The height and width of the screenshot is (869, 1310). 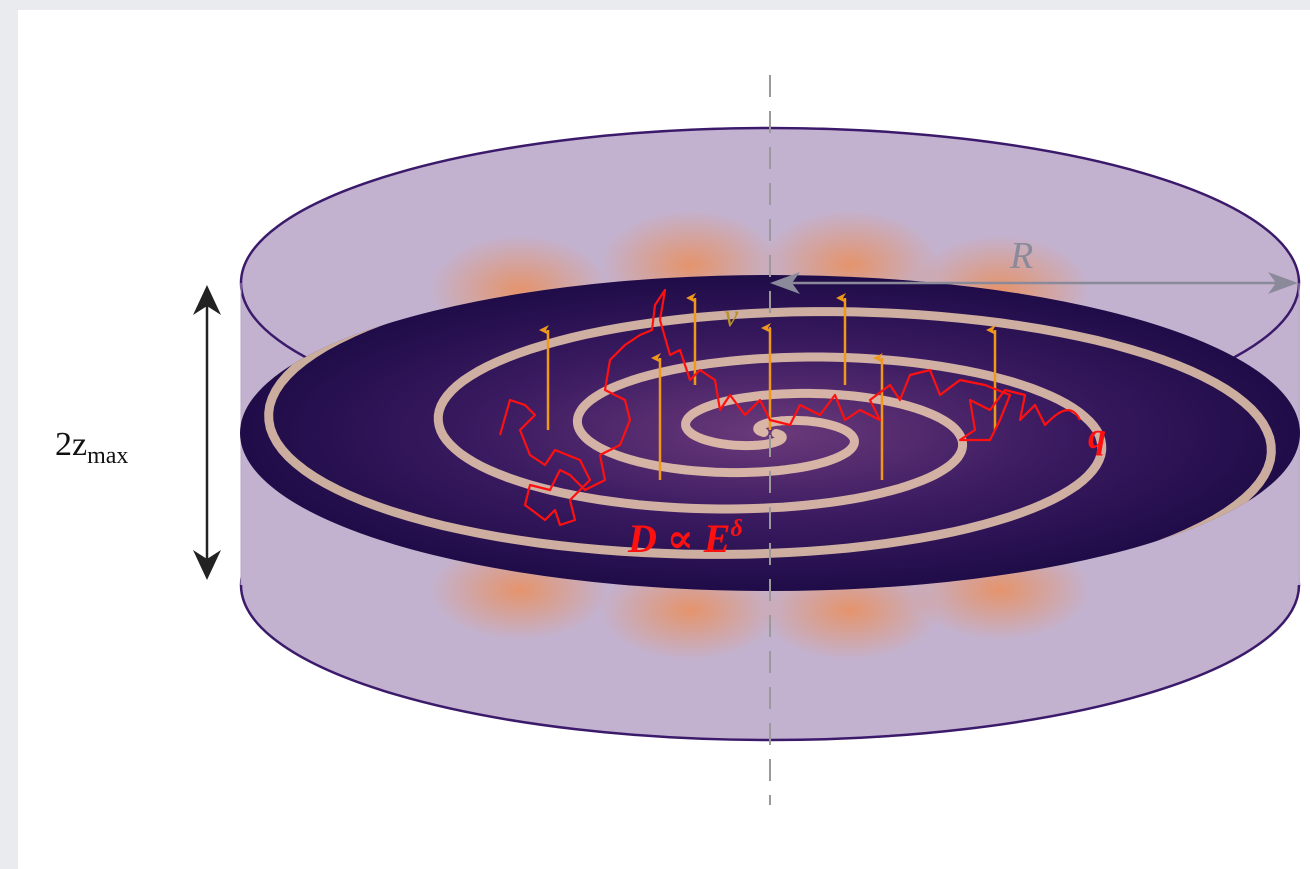 What do you see at coordinates (107, 456) in the screenshot?
I see `height-sub: max` at bounding box center [107, 456].